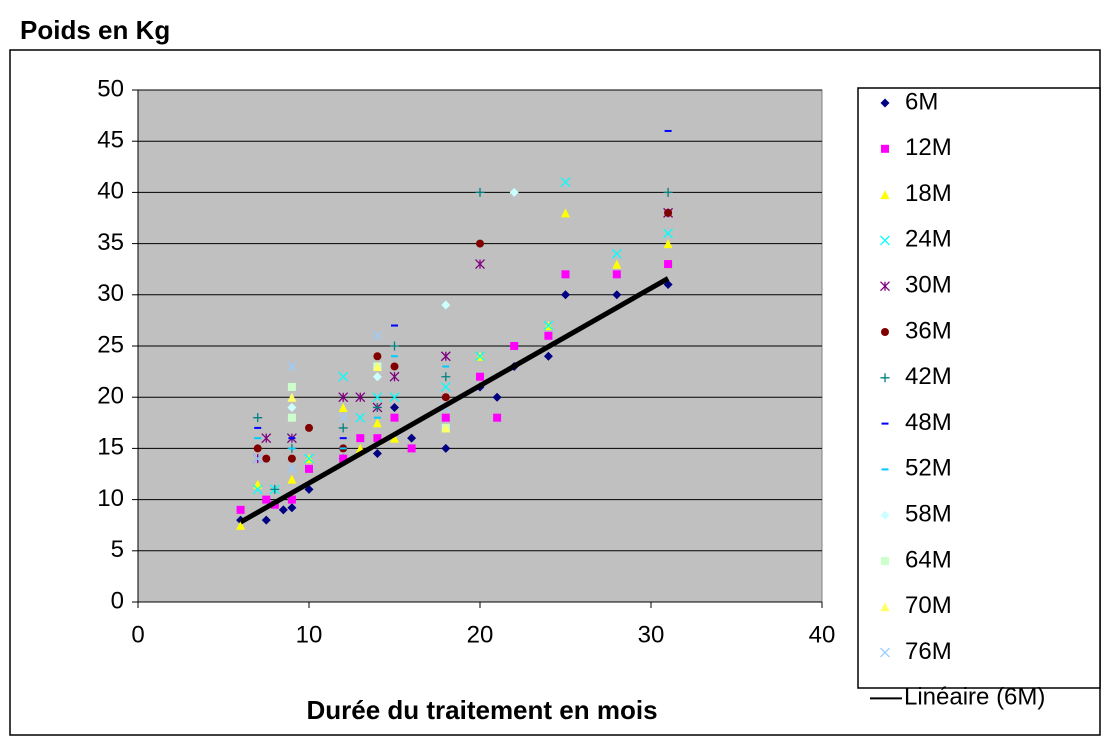 The image size is (1116, 749). Describe the element at coordinates (928, 147) in the screenshot. I see `legend-label: 12M` at that location.